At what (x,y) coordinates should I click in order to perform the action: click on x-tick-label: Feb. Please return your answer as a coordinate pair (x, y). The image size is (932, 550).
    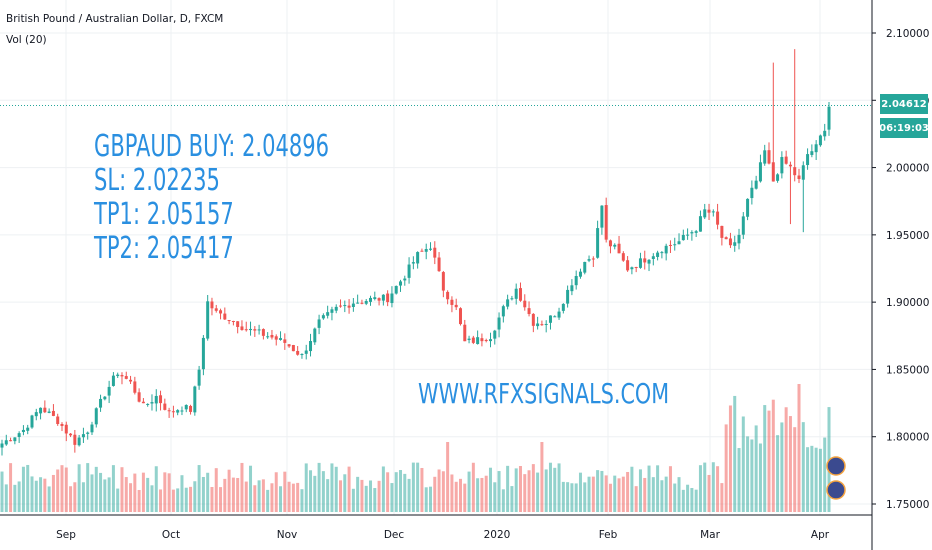
    Looking at the image, I should click on (608, 535).